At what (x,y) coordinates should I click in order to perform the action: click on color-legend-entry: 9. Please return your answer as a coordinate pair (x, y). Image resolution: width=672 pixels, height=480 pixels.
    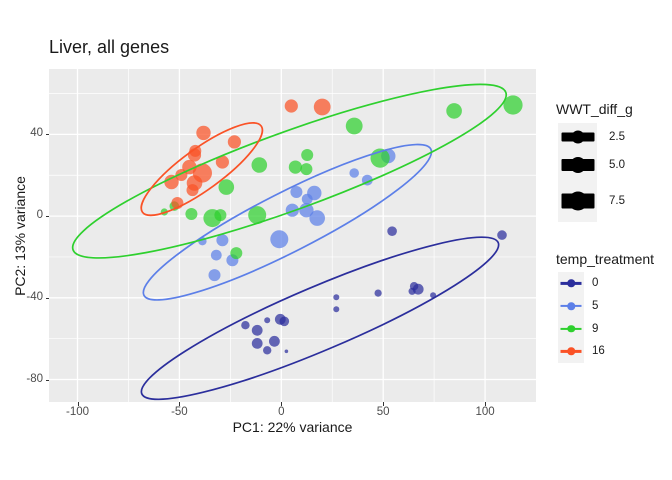
    Looking at the image, I should click on (581, 329).